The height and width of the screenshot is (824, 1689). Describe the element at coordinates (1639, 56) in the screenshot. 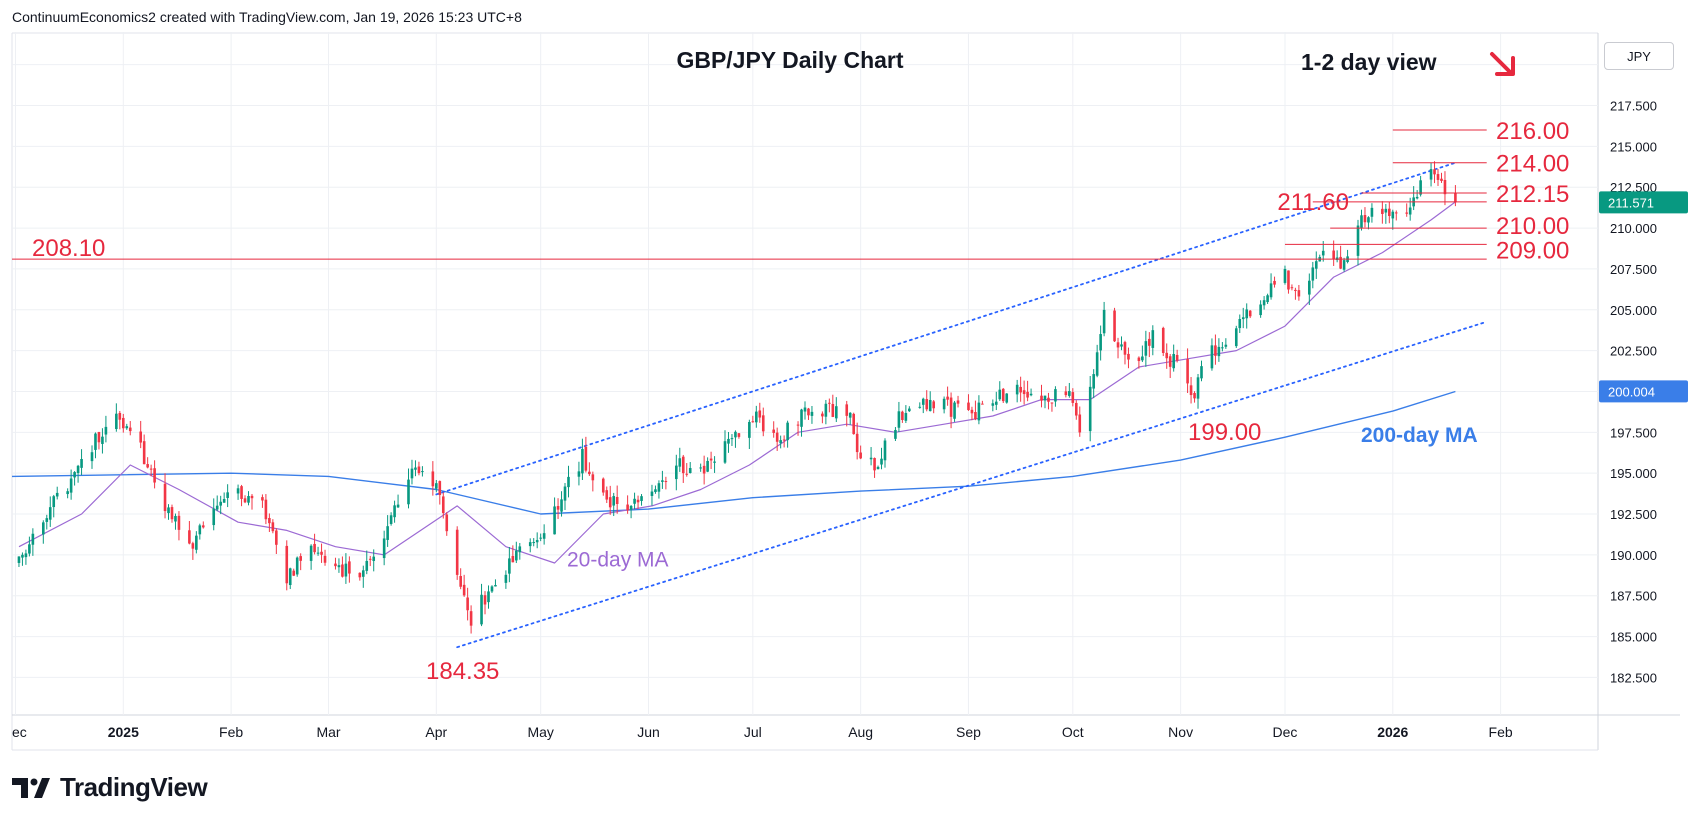

I see `currency-badge: JPY` at that location.